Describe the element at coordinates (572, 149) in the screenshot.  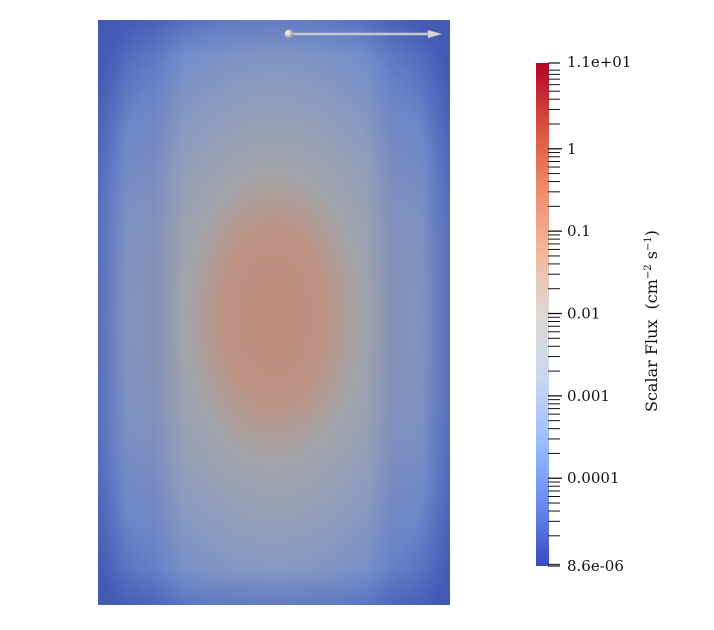
I see `colorbar-tick-label: 1` at that location.